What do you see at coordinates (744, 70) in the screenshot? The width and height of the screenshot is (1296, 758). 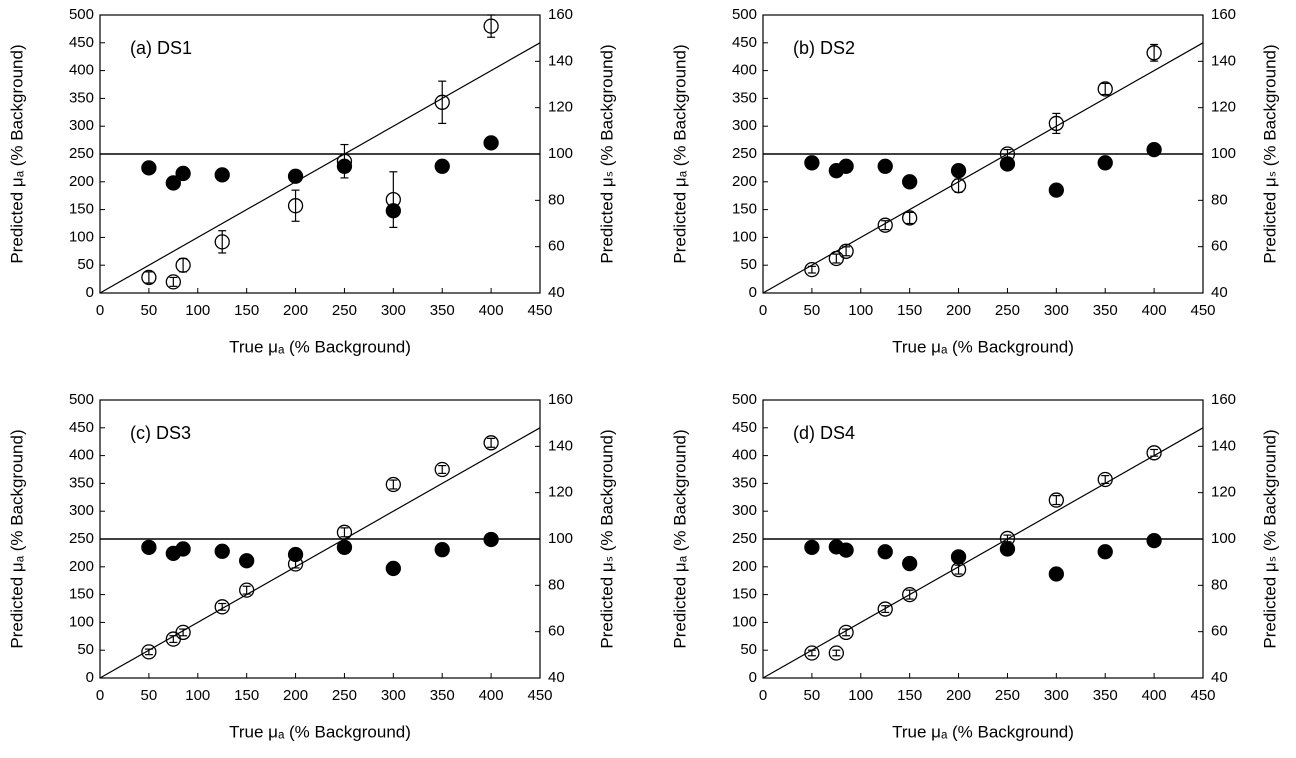 I see `y-tick-label: 400` at bounding box center [744, 70].